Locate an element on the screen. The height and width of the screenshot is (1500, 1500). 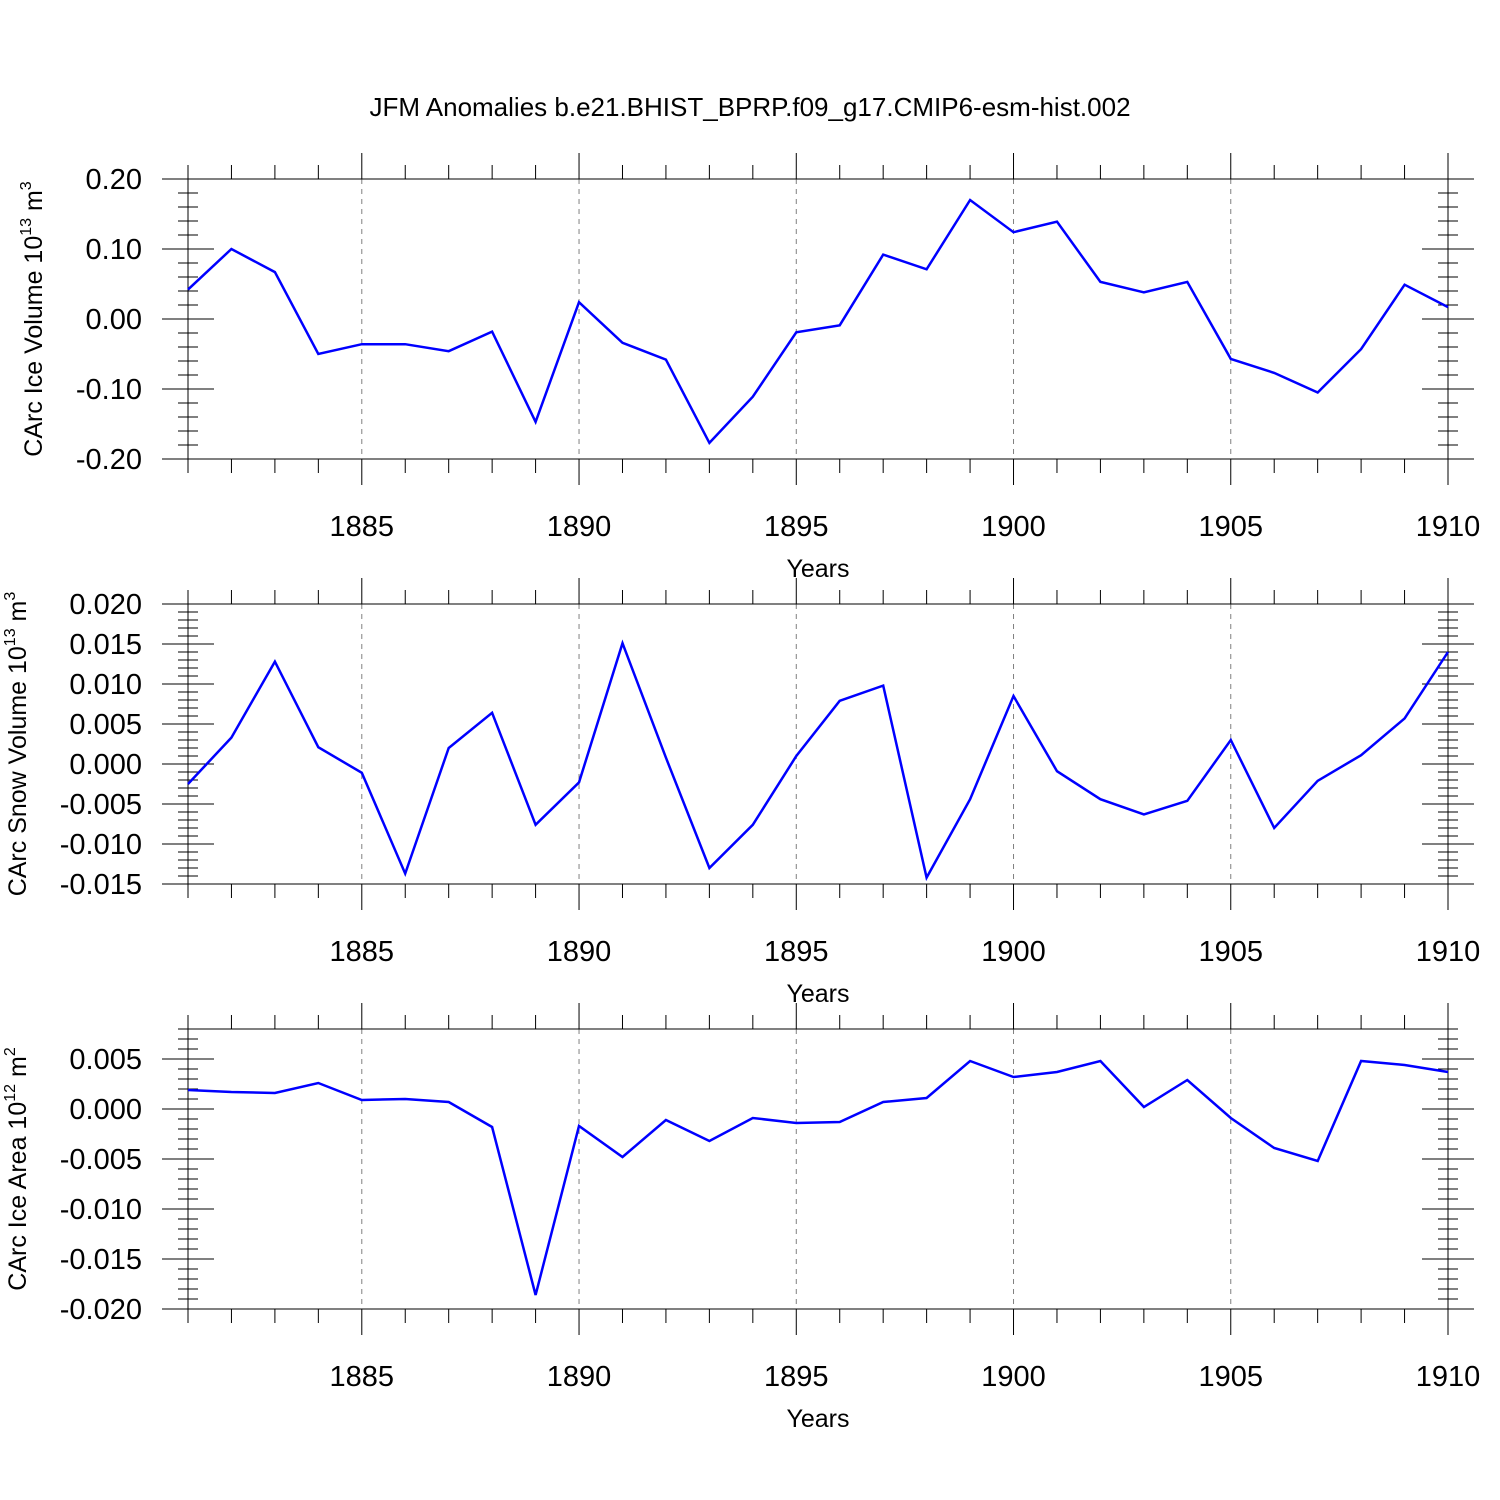
y-axis-label-text: CArc Ice Volume 10 is located at coordinates (34, 346).